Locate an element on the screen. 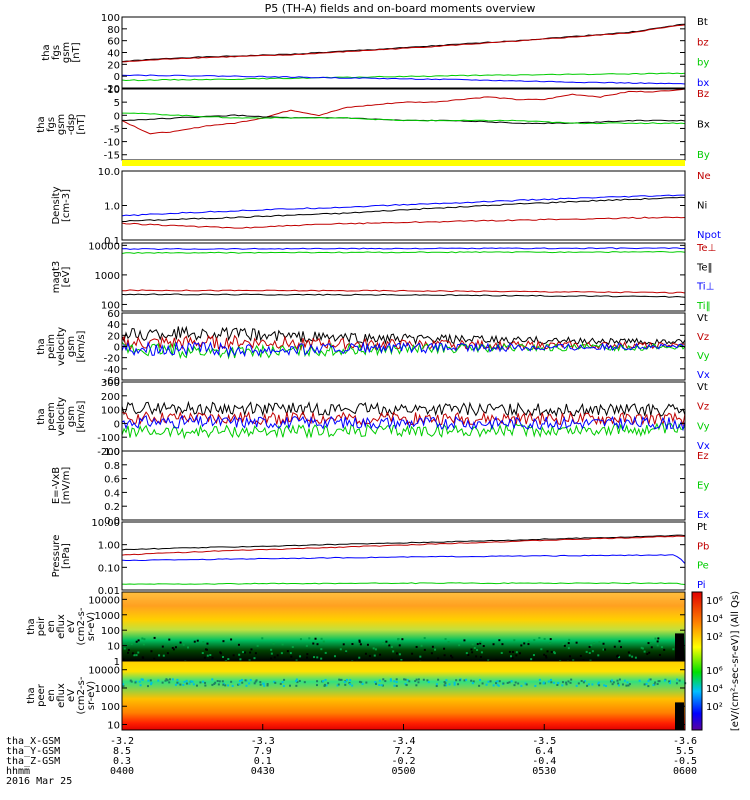 The width and height of the screenshot is (750, 800). legend-label: bx is located at coordinates (703, 83).